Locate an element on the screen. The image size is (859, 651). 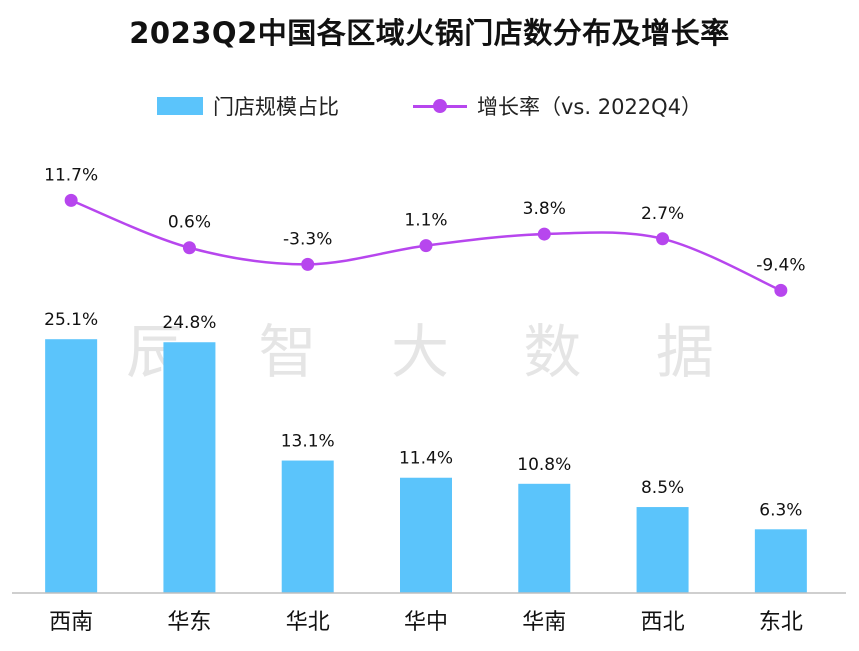
x-label-华东: 华东 is located at coordinates (189, 622).